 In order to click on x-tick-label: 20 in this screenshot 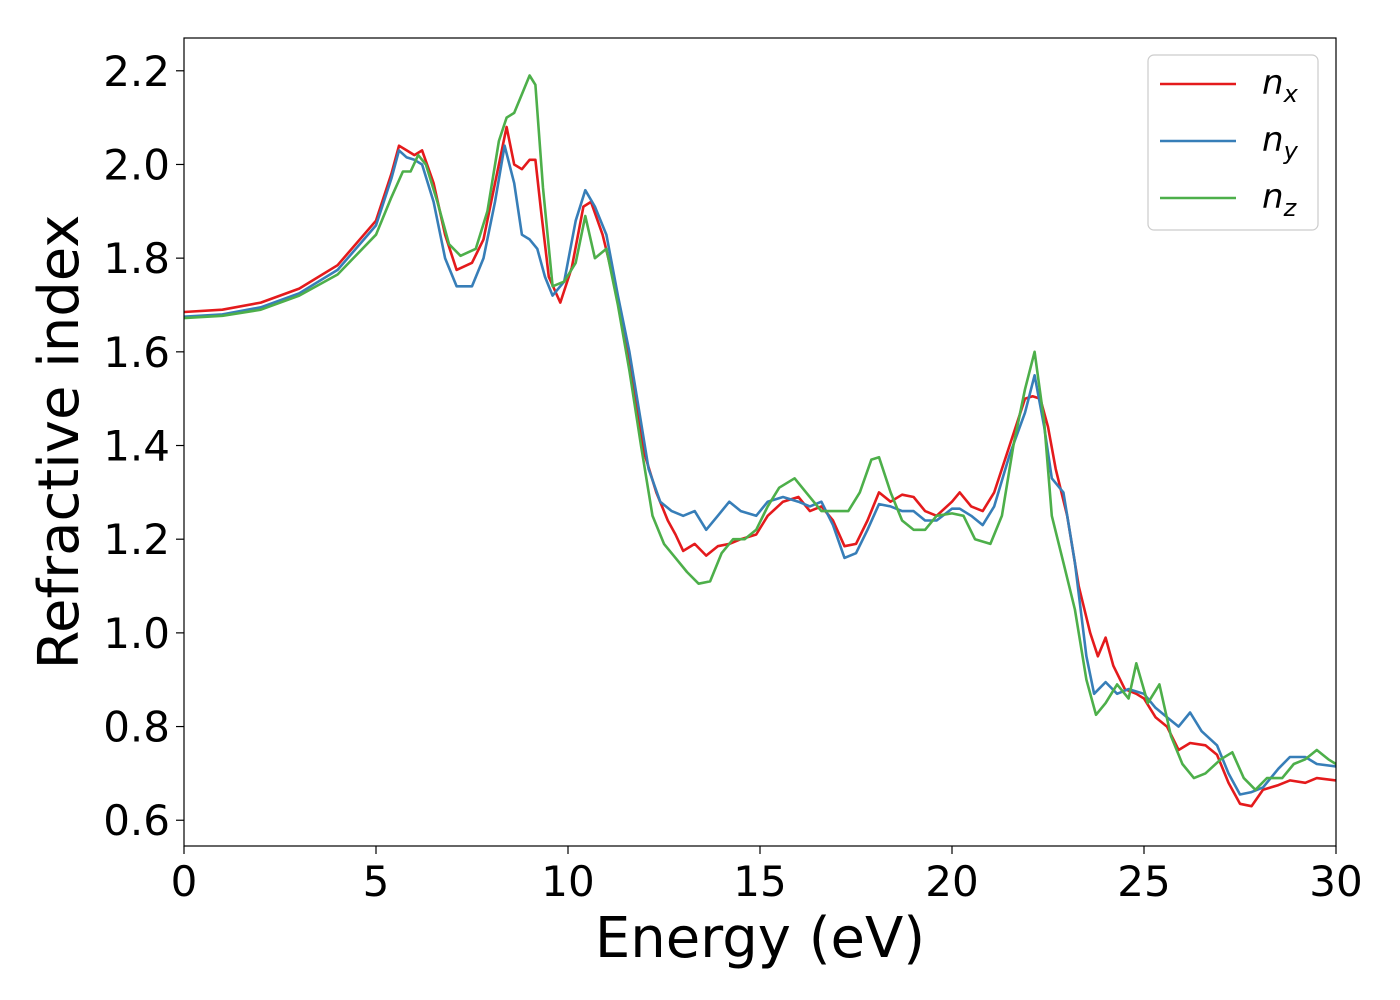, I will do `click(951, 881)`.